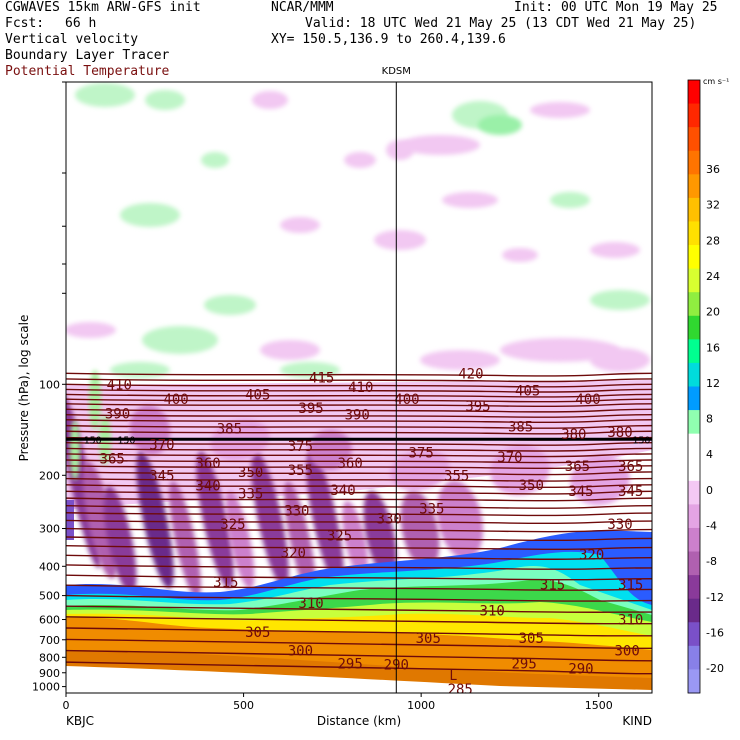 The image size is (740, 740). I want to click on colorbar-tick-label: 12, so click(713, 383).